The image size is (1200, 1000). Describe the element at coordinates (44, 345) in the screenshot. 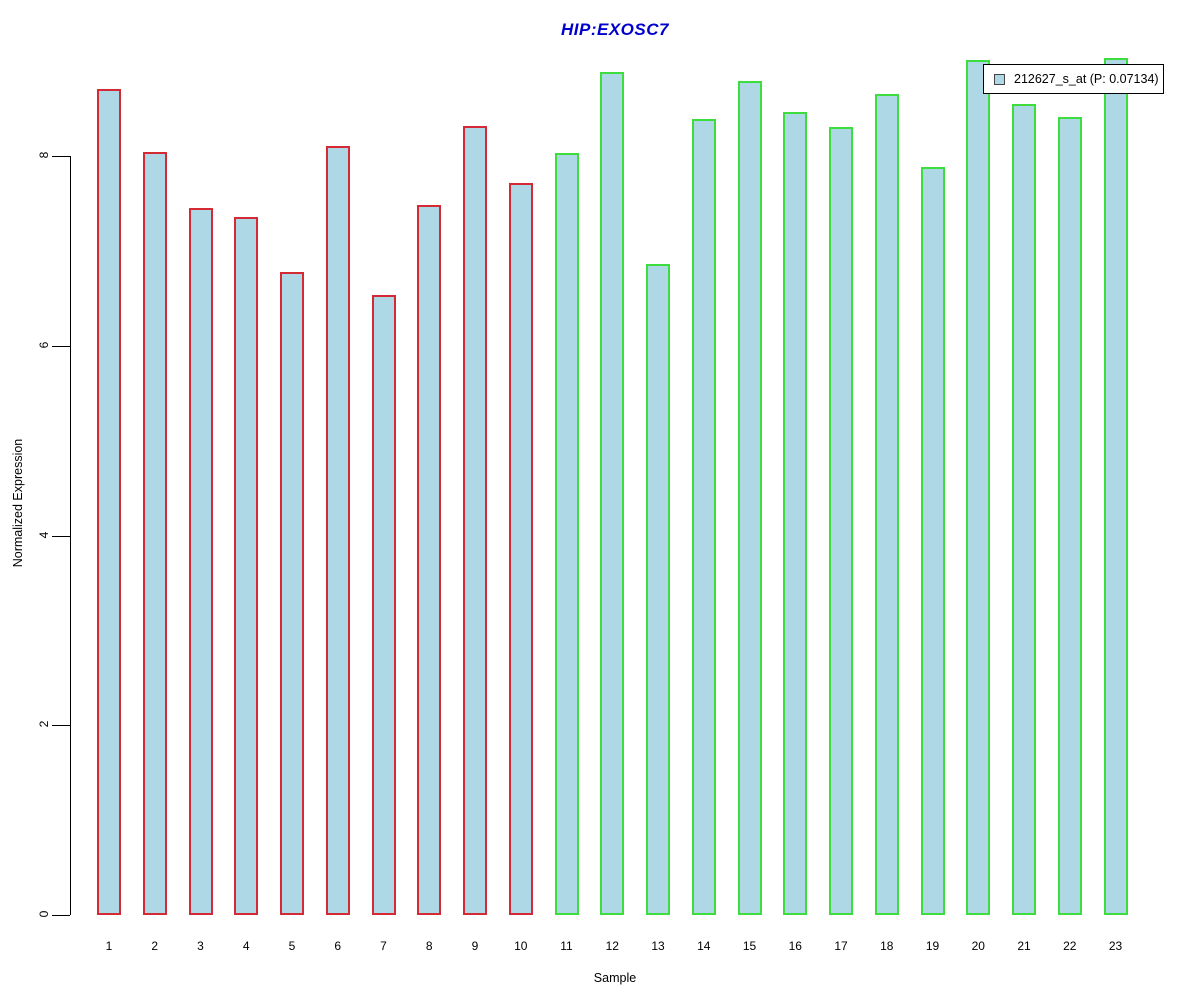

I see `y-tick-label: 6` at that location.